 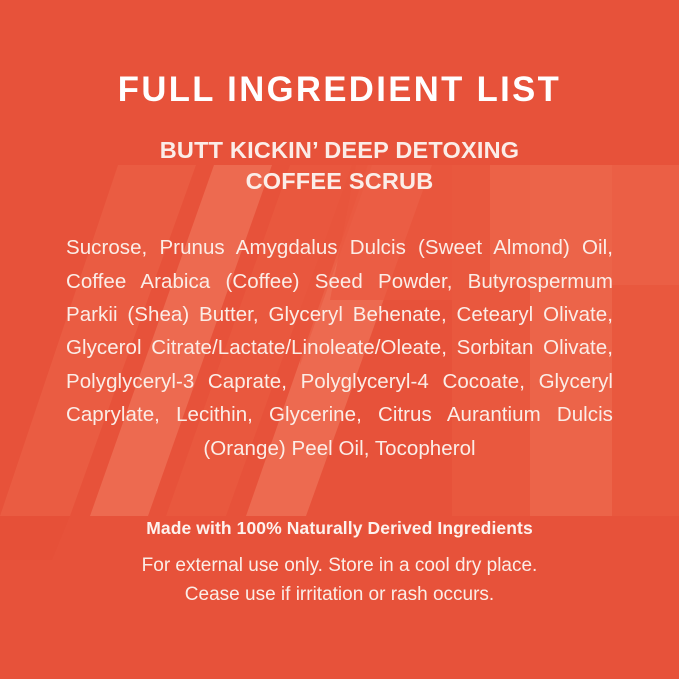 I want to click on product-name-line-1: BUTT KICKIN’ DEEP DETOXING, so click(x=339, y=149).